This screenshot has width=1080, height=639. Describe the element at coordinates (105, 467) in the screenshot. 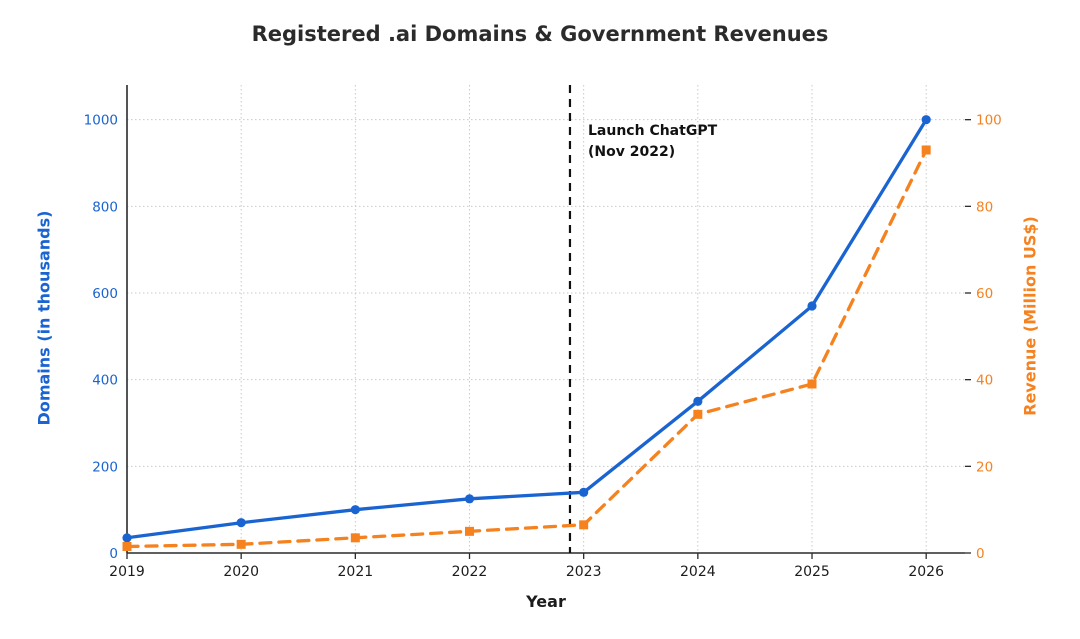

I see `left-tick-label: 200` at that location.